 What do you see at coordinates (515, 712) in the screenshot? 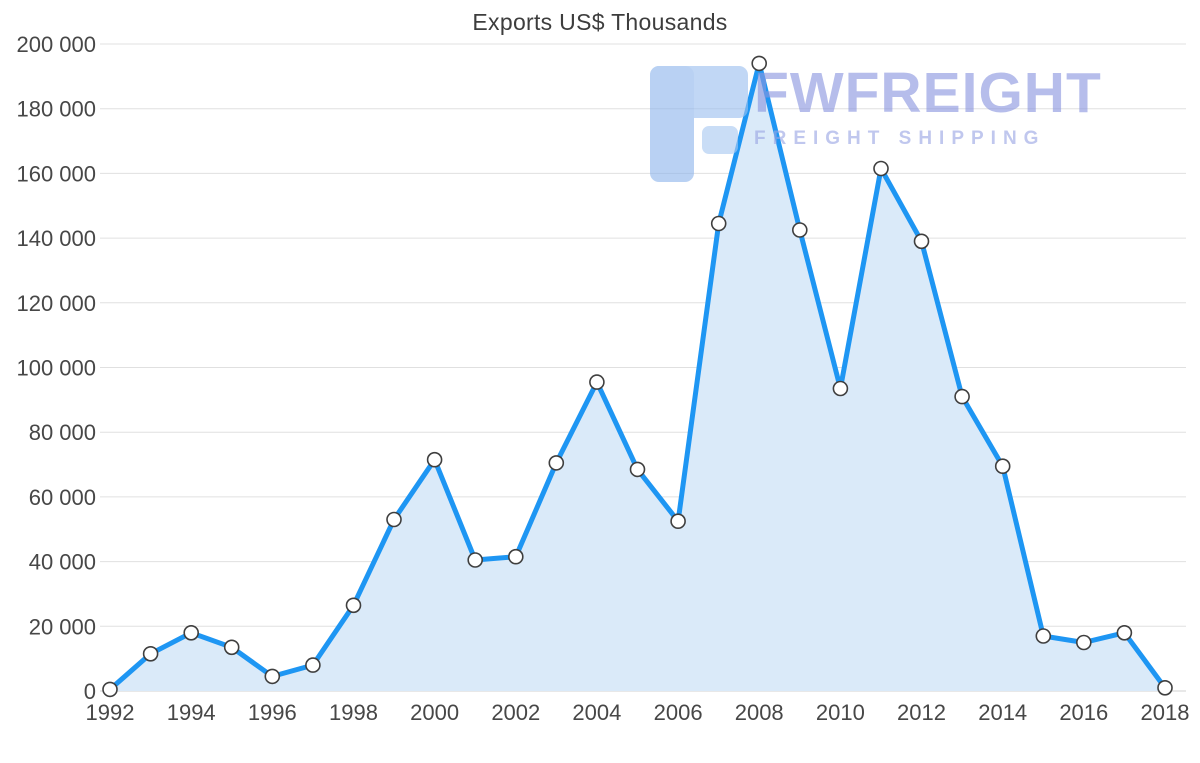
I see `x-tick-label-2002: 2002` at bounding box center [515, 712].